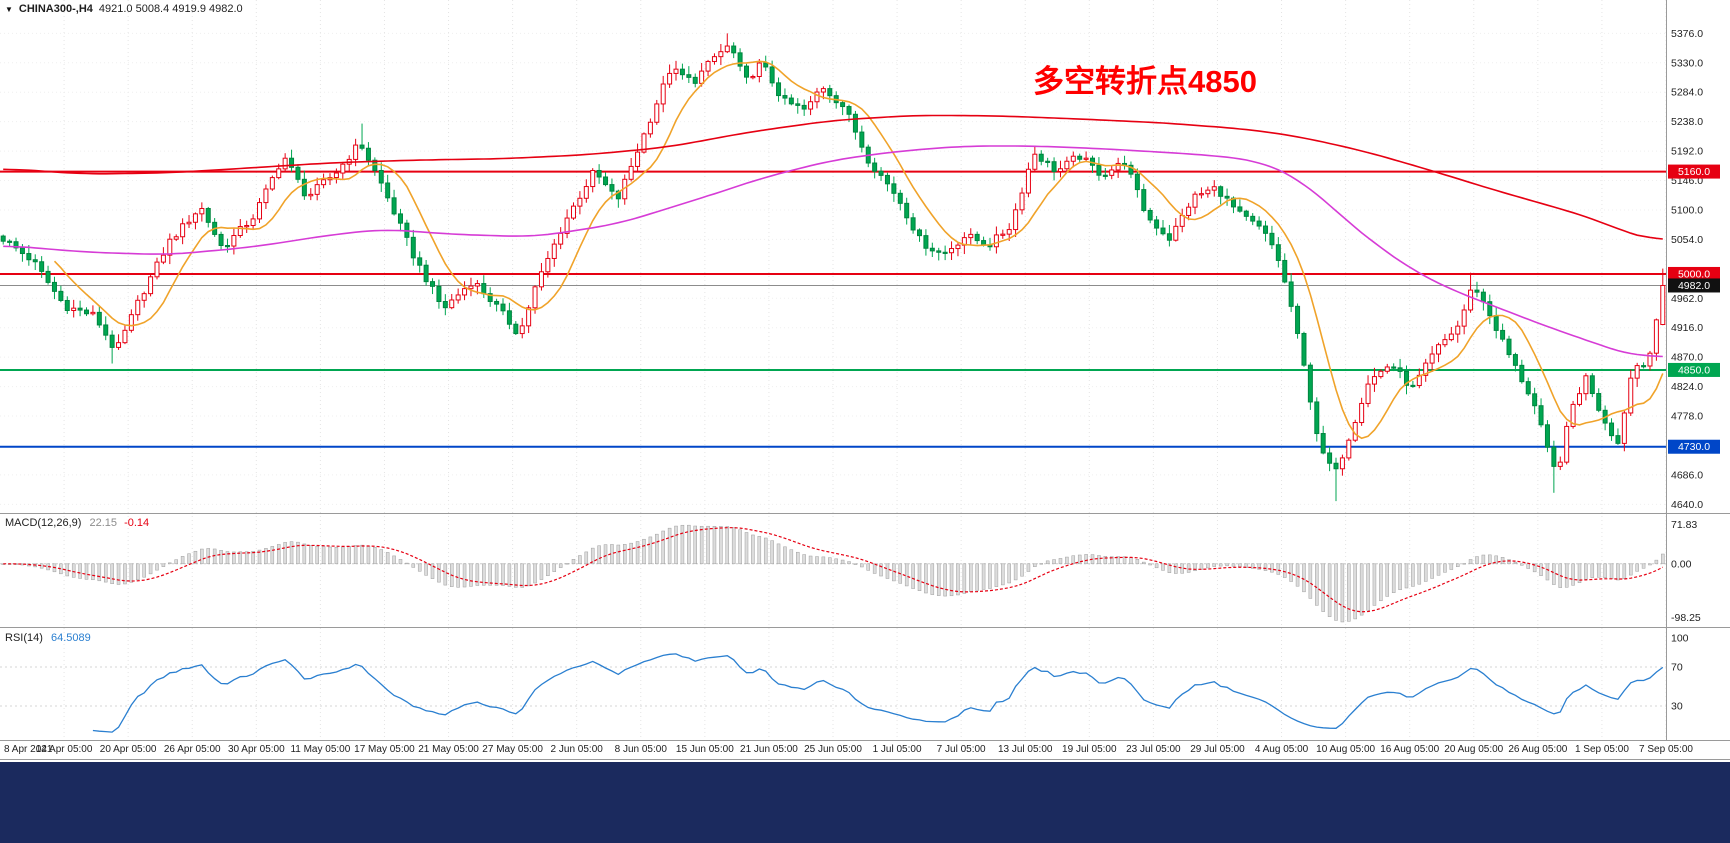 The width and height of the screenshot is (1730, 843). I want to click on chart-annotation: 多空转折点4850, so click(1145, 81).